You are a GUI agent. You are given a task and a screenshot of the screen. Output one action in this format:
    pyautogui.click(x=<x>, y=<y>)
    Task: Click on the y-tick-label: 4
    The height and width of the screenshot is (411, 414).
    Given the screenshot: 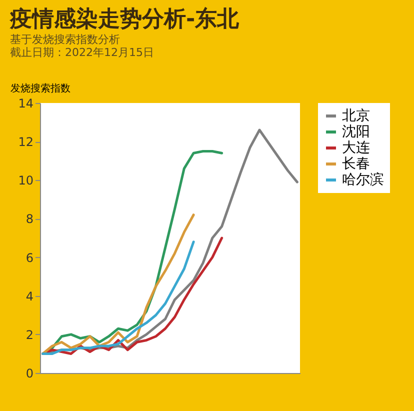 What is the action you would take?
    pyautogui.click(x=30, y=296)
    